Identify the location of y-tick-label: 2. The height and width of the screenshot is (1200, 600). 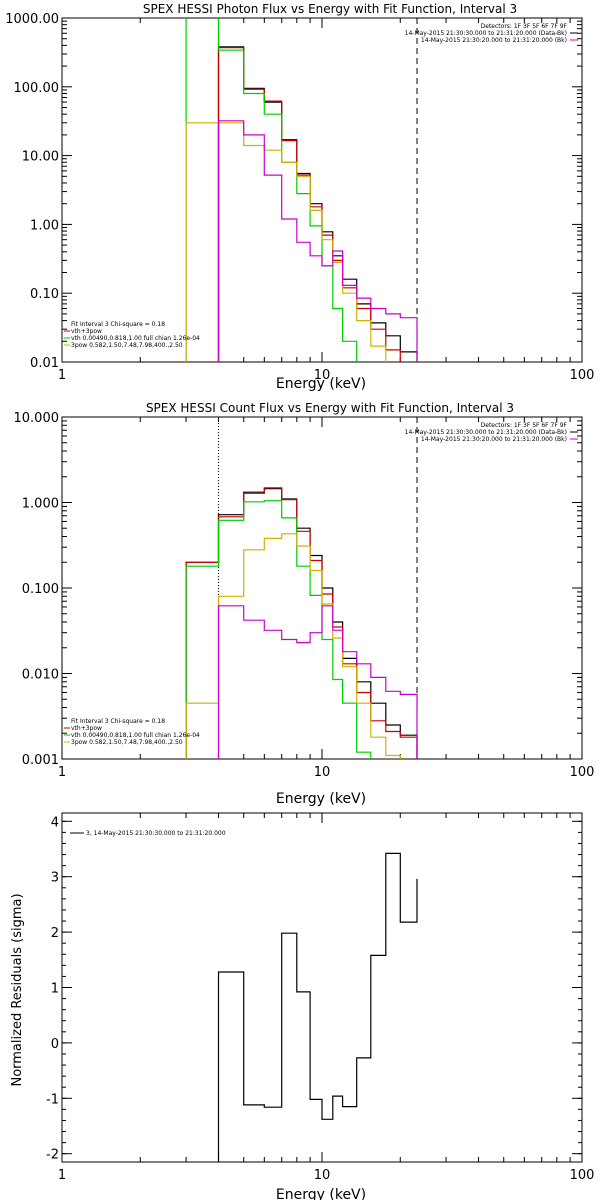
(55, 933).